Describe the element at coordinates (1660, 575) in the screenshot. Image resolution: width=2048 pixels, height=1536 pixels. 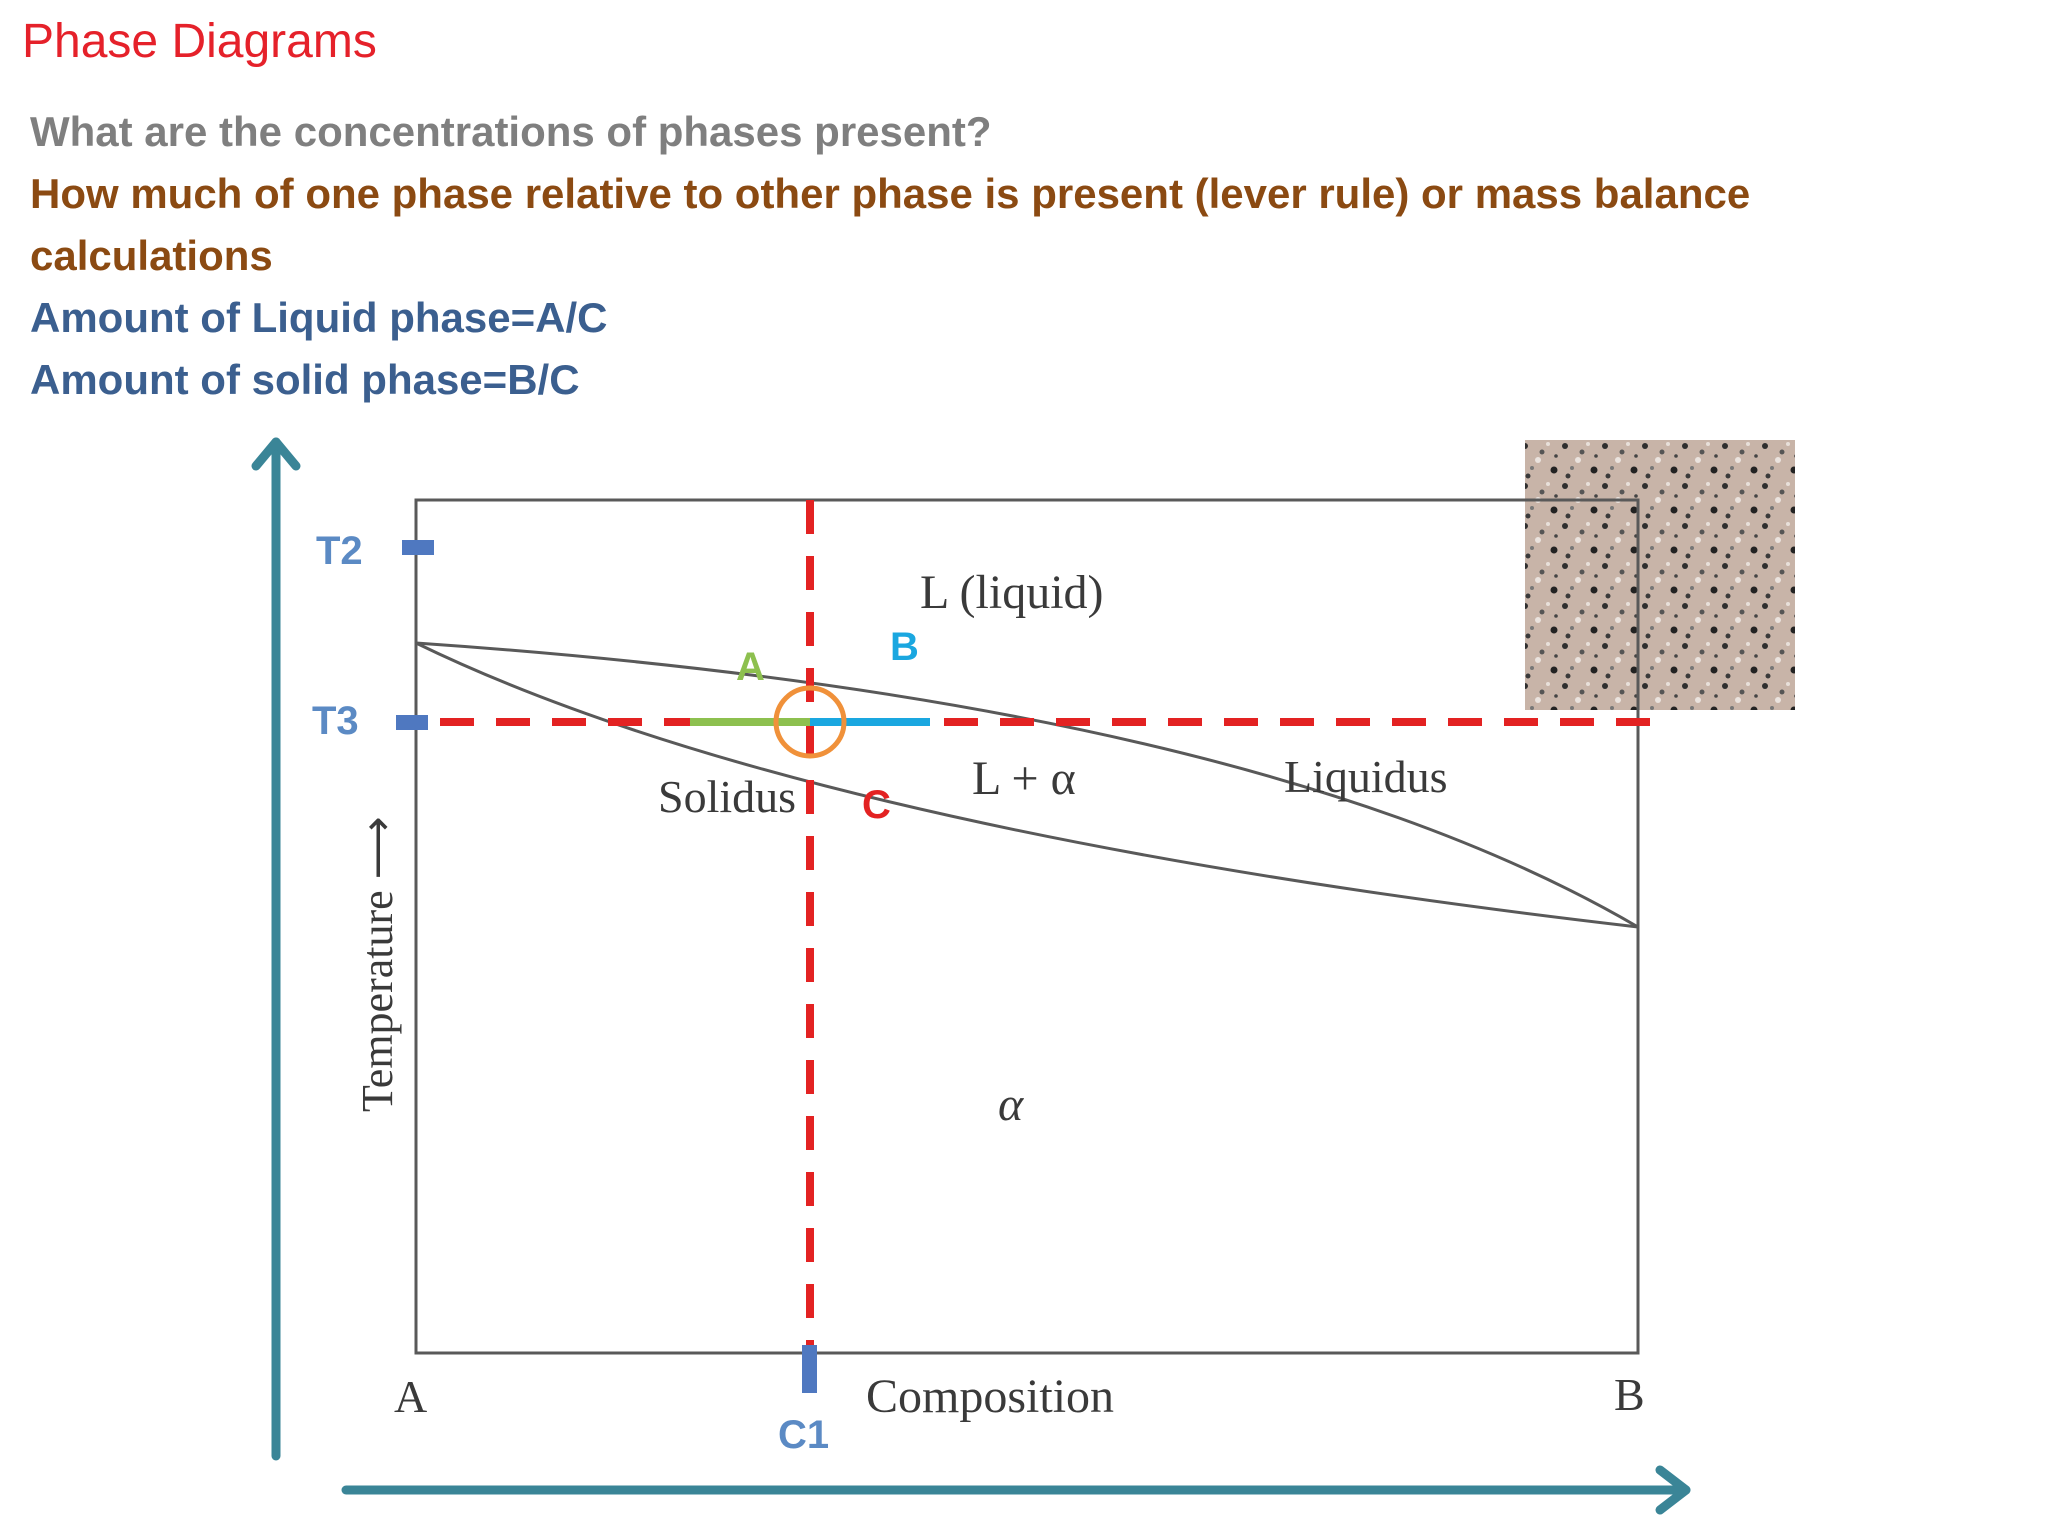
I see `granite-photo` at that location.